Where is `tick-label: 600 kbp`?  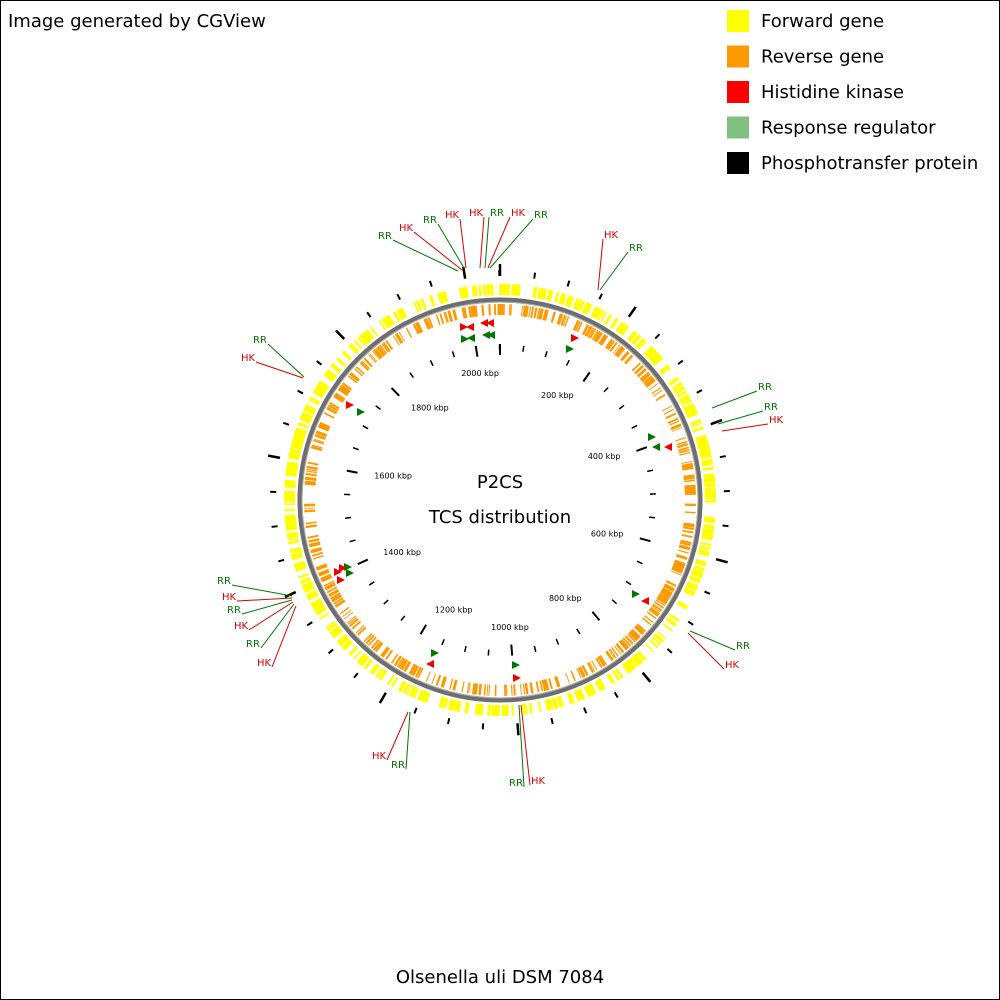 tick-label: 600 kbp is located at coordinates (607, 533).